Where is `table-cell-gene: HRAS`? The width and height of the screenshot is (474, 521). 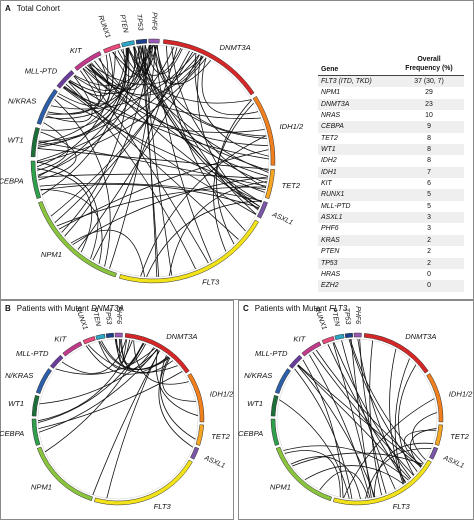 table-cell-gene: HRAS is located at coordinates (331, 274).